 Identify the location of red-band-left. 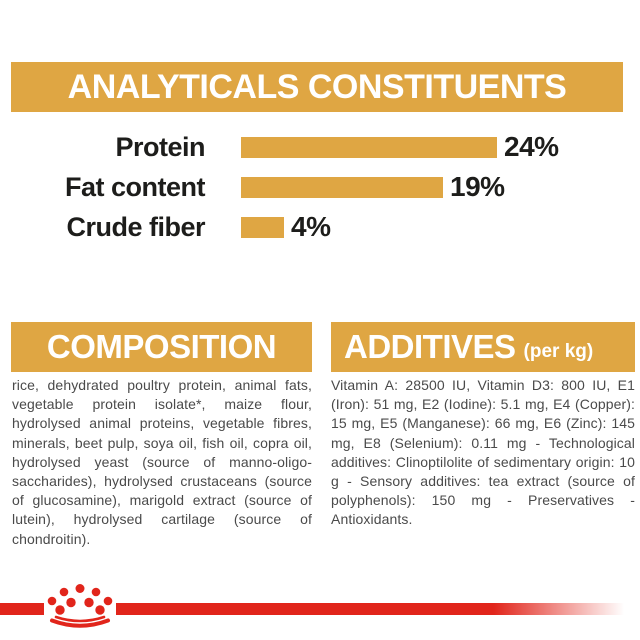
(22, 609).